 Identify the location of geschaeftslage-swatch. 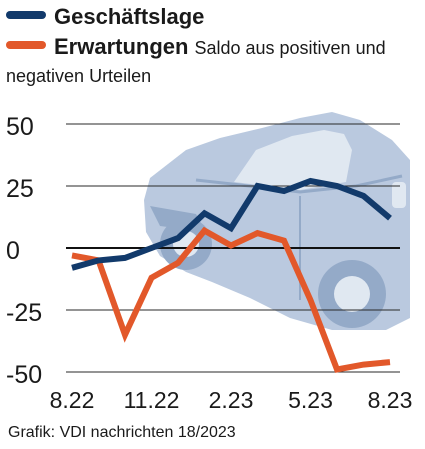
(26, 15).